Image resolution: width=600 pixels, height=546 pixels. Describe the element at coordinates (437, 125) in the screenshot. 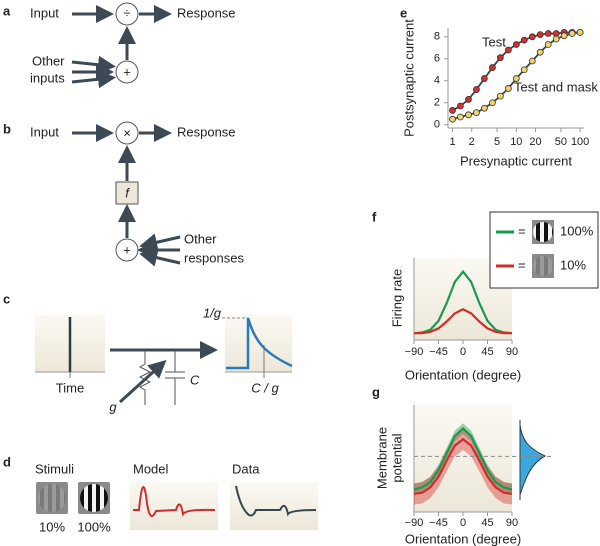

I see `y-tick-label: 0` at that location.